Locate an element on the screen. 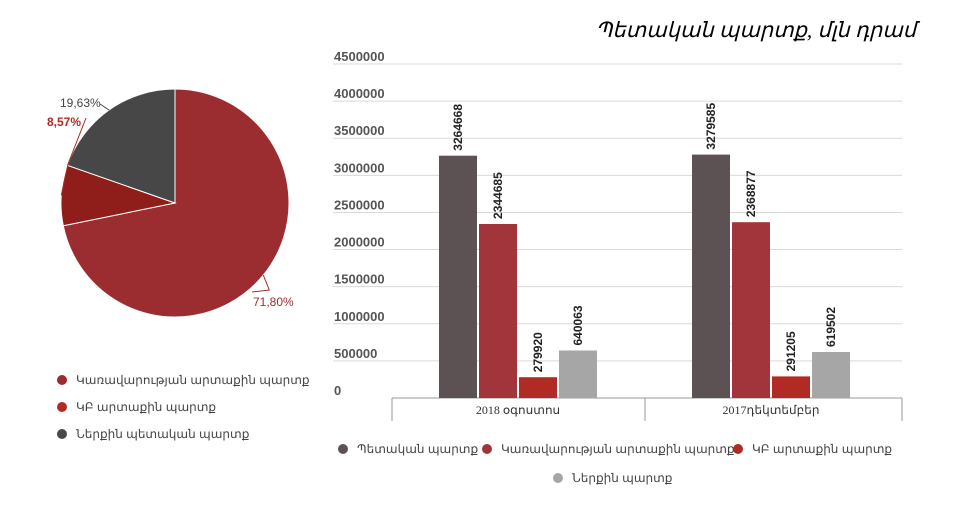  bar-legend-item-cb-external: ԿԲ արտաքին պարտք is located at coordinates (812, 449).